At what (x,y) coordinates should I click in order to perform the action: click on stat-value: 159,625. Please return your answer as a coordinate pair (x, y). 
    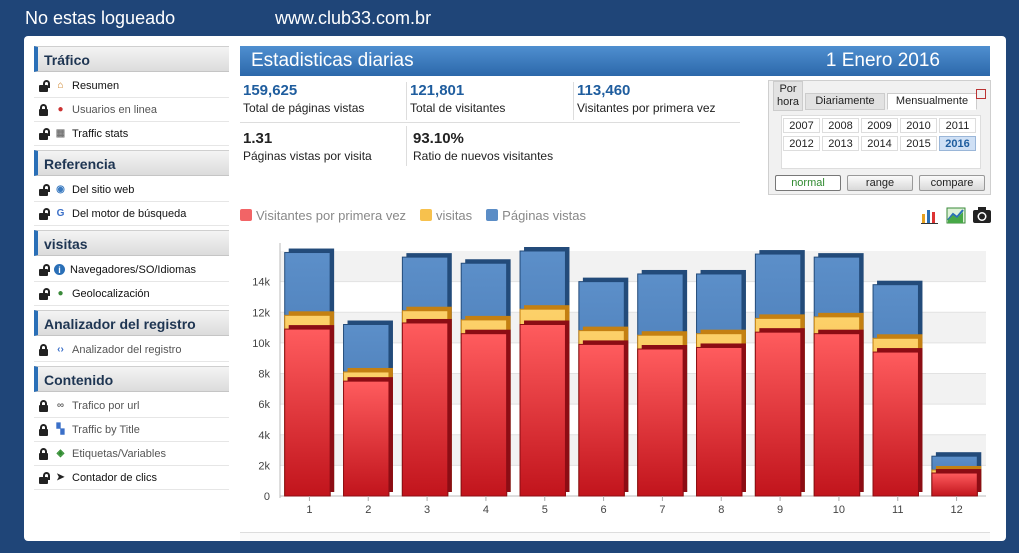
    Looking at the image, I should click on (270, 90).